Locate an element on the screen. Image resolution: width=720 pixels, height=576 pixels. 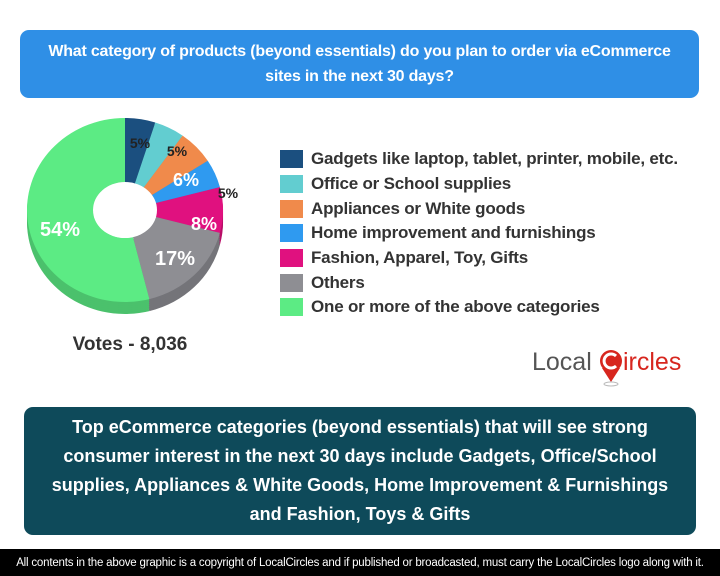
votes-count: Votes - 8,036 is located at coordinates (130, 344).